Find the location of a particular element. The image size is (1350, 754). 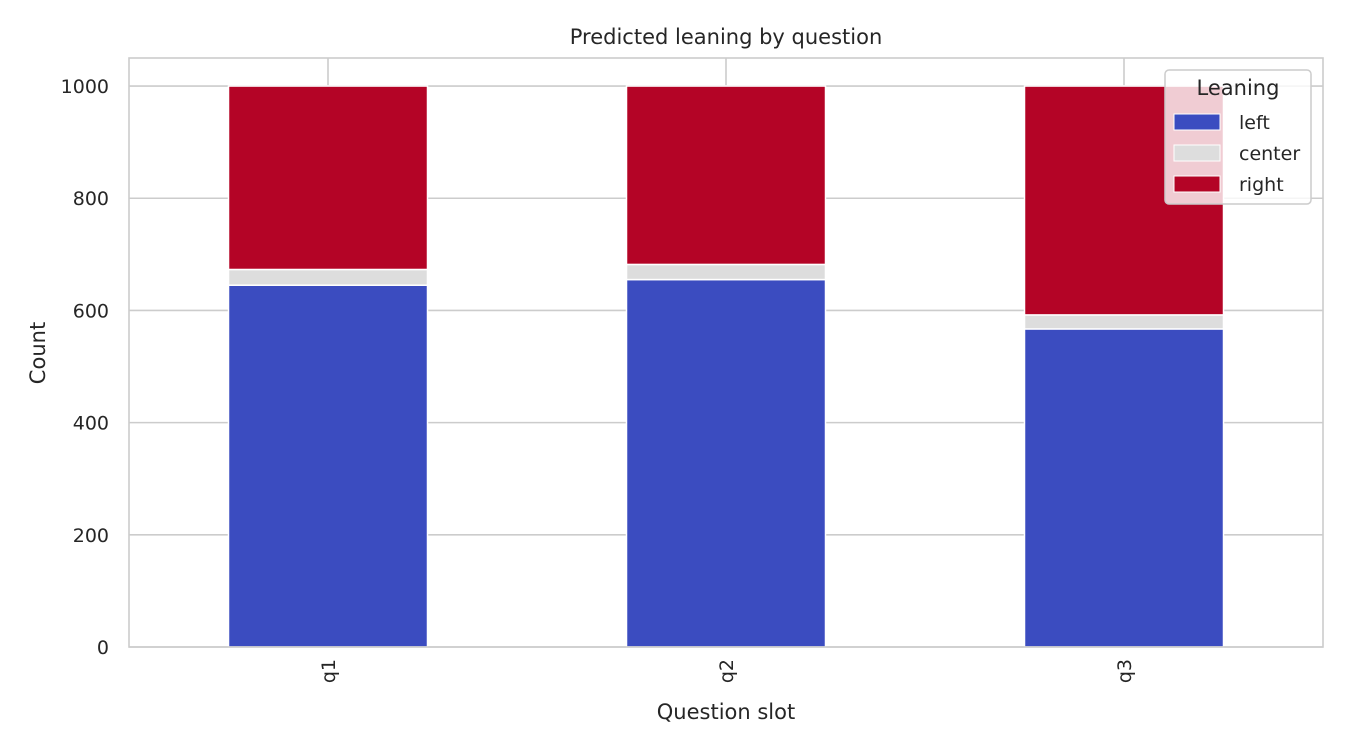

y-tick-label: 200 is located at coordinates (91, 536).